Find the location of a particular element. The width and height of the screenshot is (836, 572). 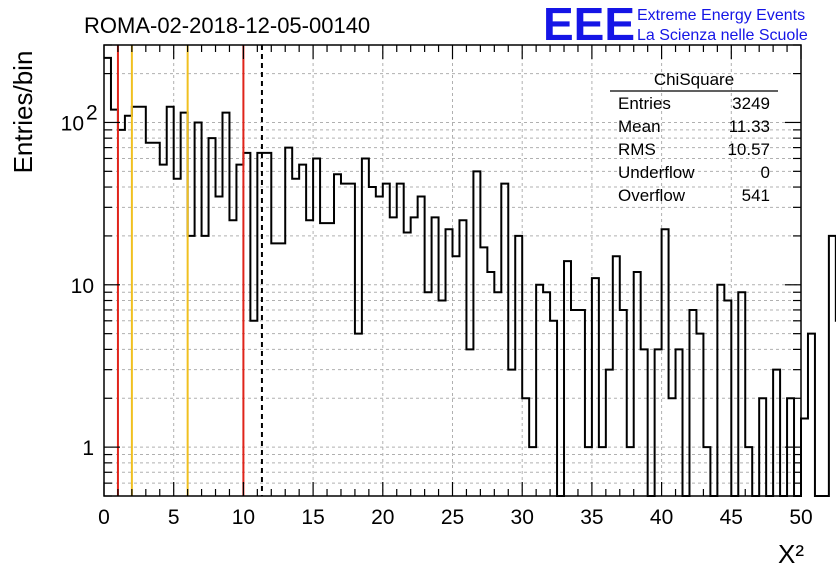

stats-value-mean: 11.33 is located at coordinates (749, 126).